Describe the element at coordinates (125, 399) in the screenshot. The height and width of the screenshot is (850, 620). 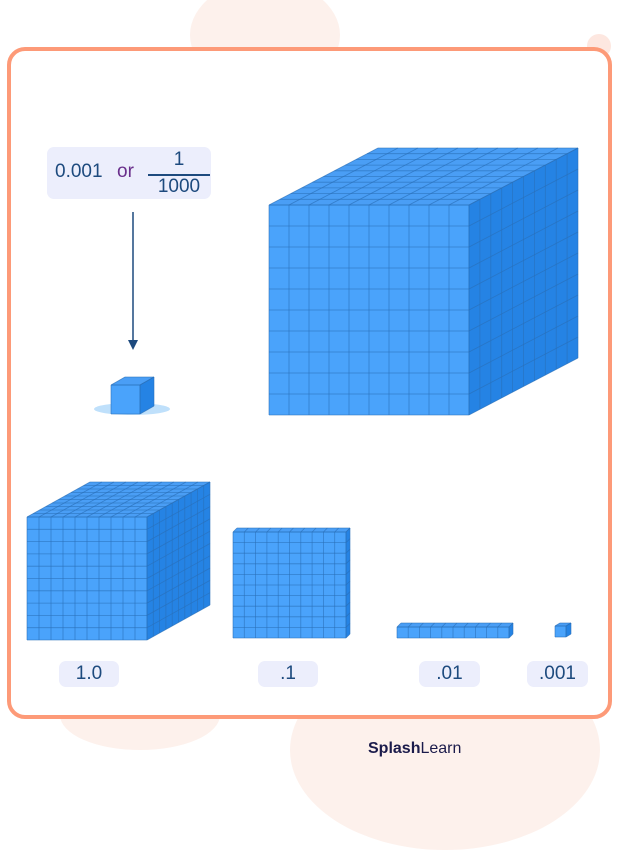
I see `small-cube-front` at that location.